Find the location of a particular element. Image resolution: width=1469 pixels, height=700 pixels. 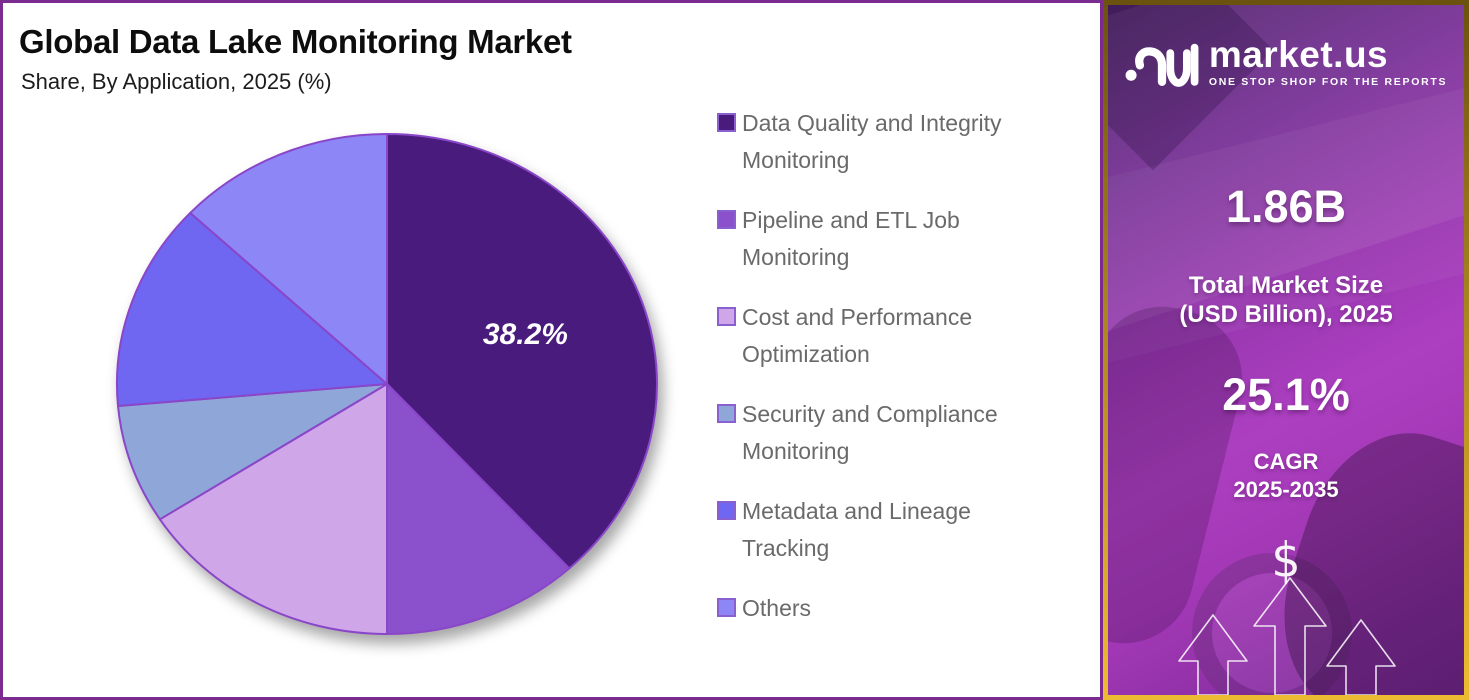

legend-item: Metadata and Lineage Tracking is located at coordinates (893, 530).